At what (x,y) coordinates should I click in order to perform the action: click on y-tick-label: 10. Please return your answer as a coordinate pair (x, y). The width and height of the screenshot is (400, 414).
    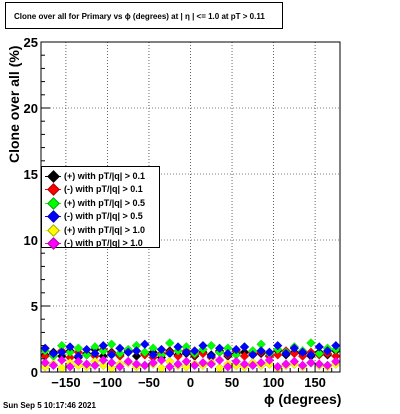
    Looking at the image, I should click on (31, 240).